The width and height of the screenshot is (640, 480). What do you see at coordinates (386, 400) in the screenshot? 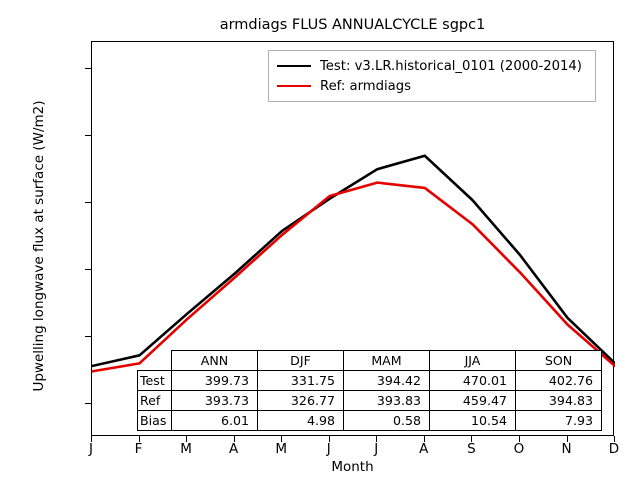
I see `table-cell: 393.83` at bounding box center [386, 400].